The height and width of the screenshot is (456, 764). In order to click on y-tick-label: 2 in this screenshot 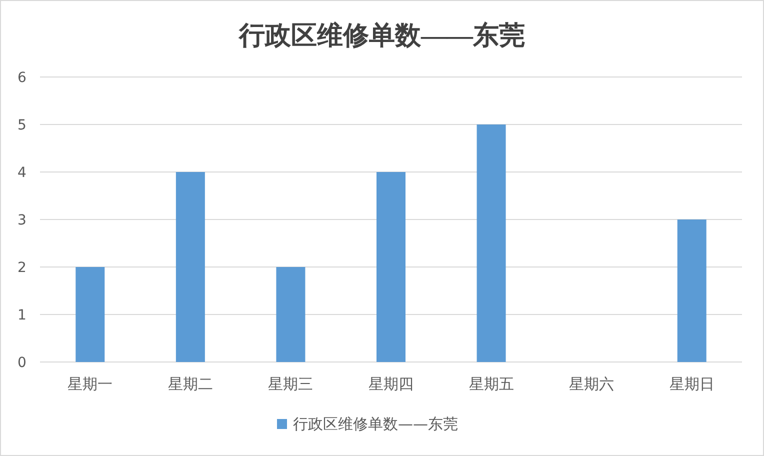, I will do `click(22, 268)`.